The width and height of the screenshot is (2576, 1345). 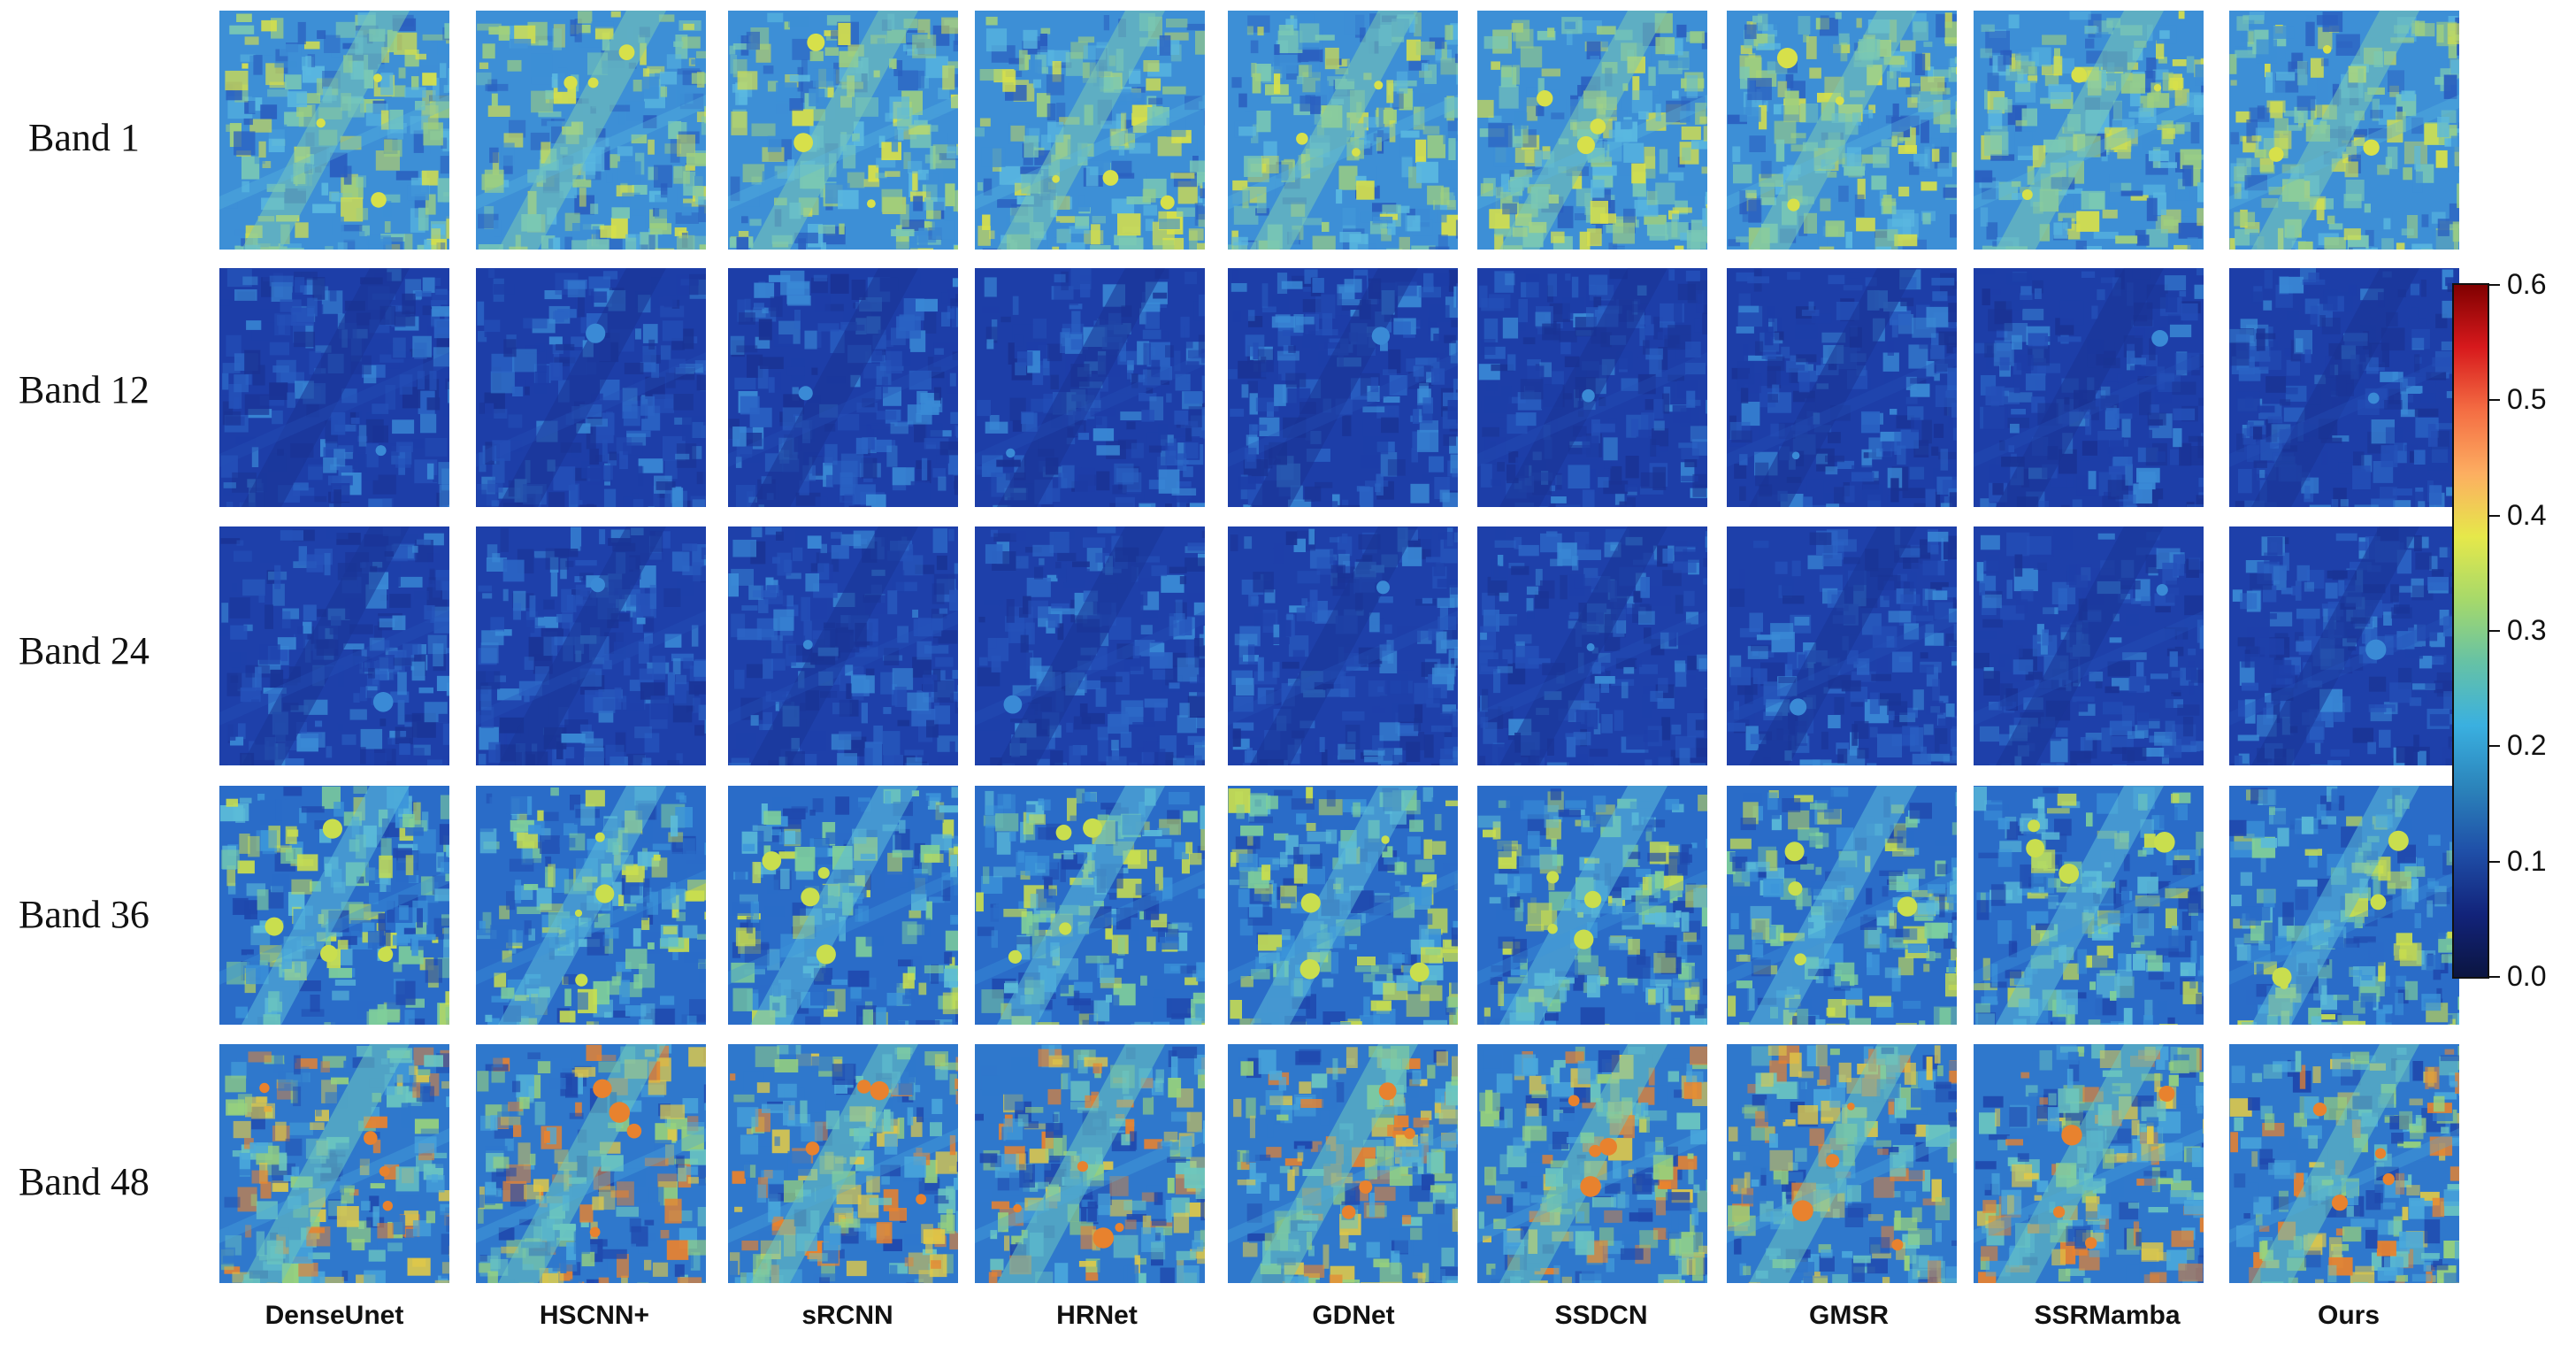 What do you see at coordinates (2527, 284) in the screenshot?
I see `colorbar-tick-label: 0.6` at bounding box center [2527, 284].